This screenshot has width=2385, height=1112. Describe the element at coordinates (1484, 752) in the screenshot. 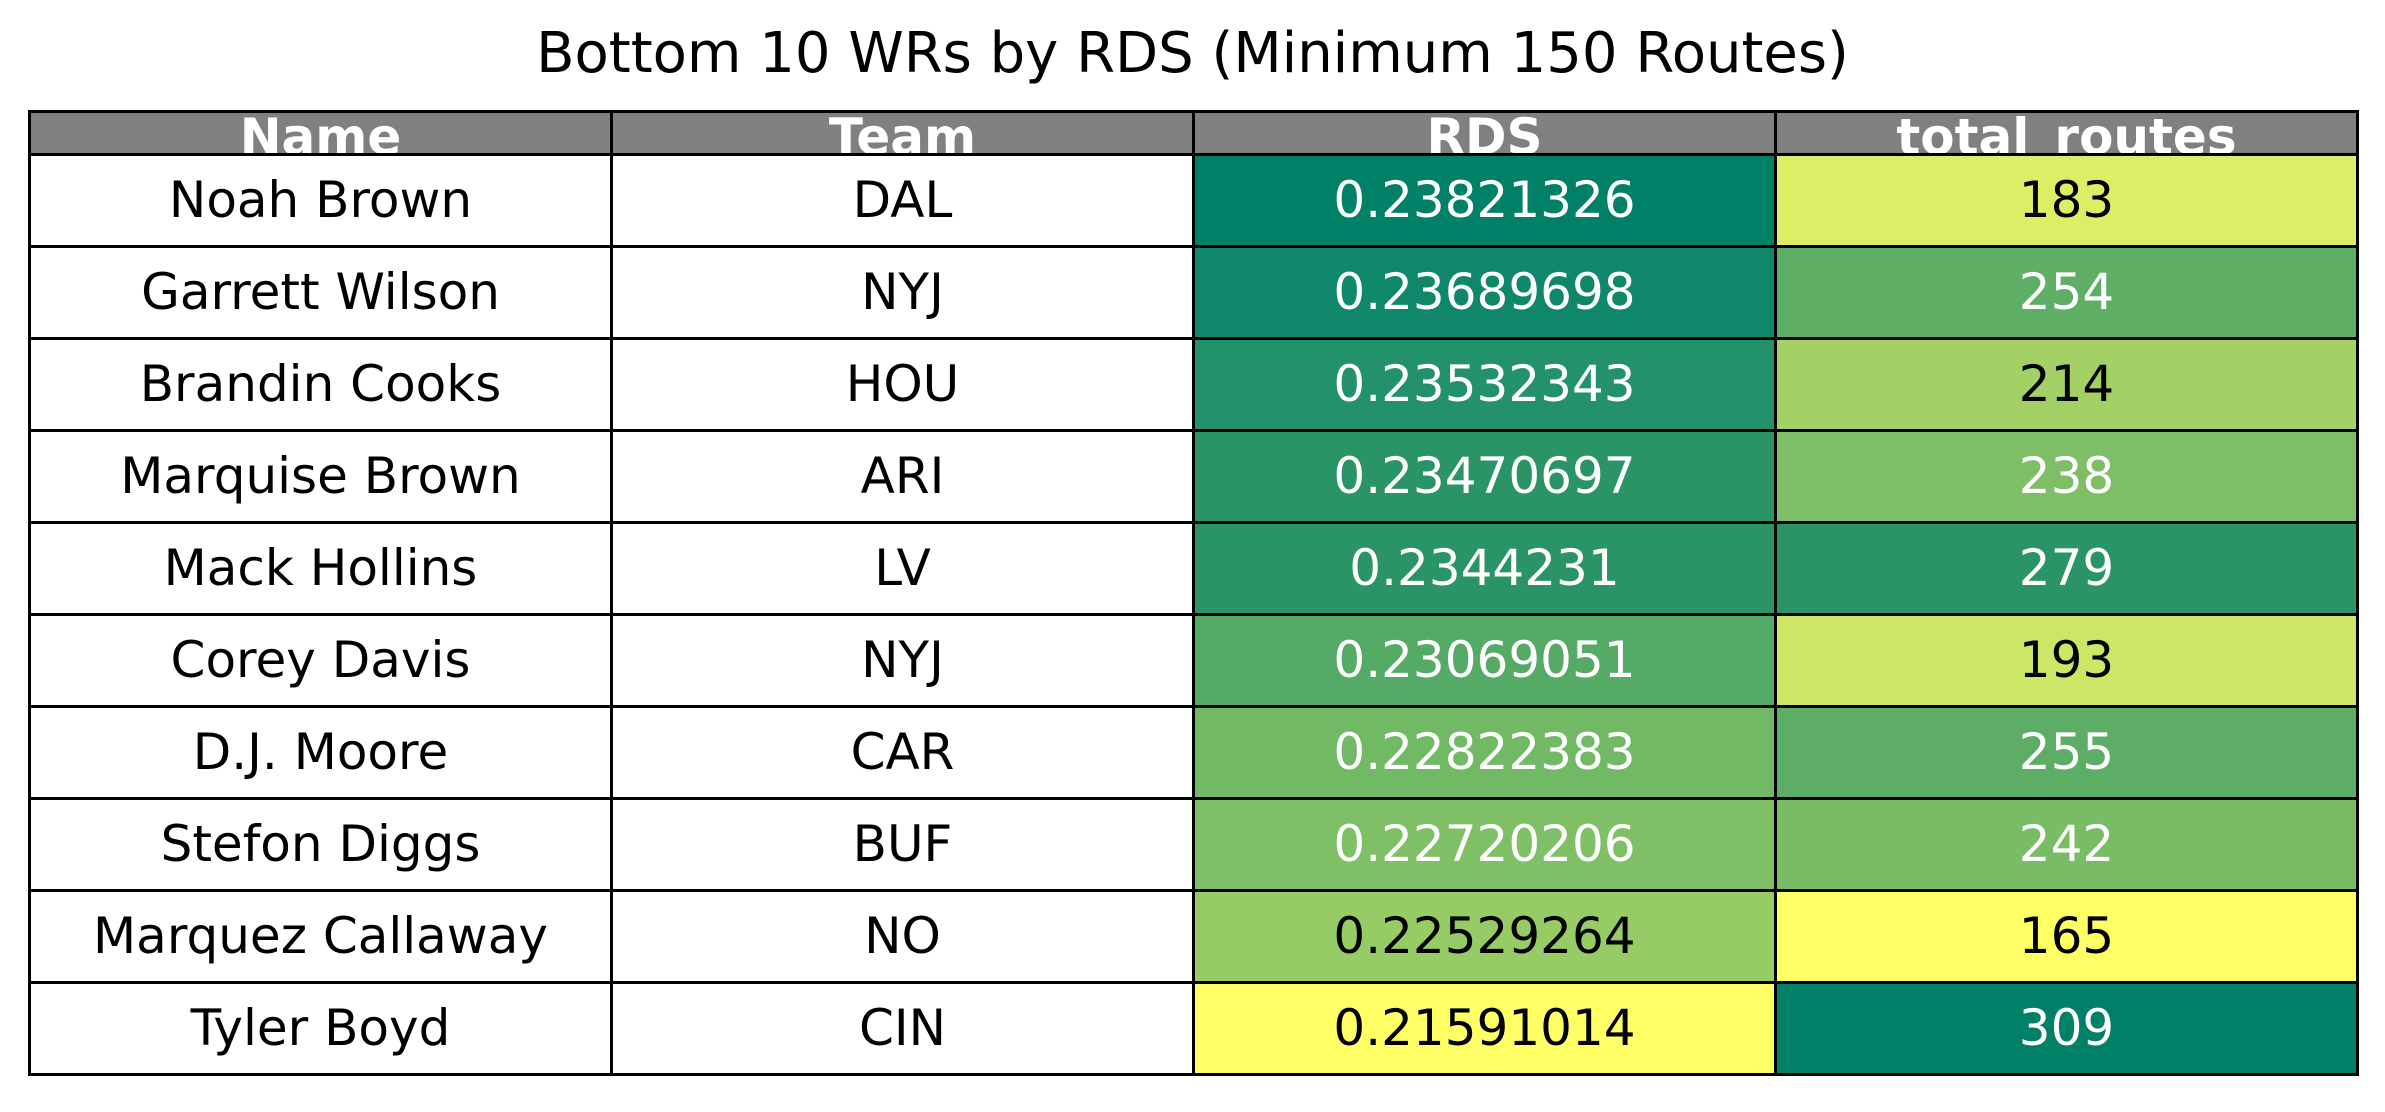

I see `cell-rds: 0.22822383` at that location.